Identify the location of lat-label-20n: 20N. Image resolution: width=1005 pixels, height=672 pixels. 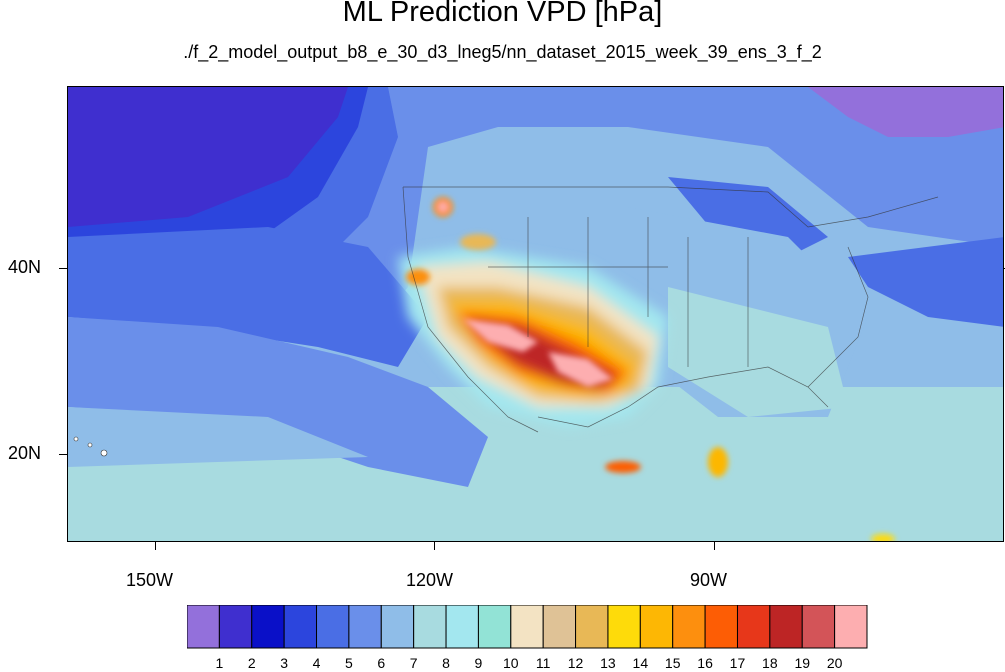
(25, 453).